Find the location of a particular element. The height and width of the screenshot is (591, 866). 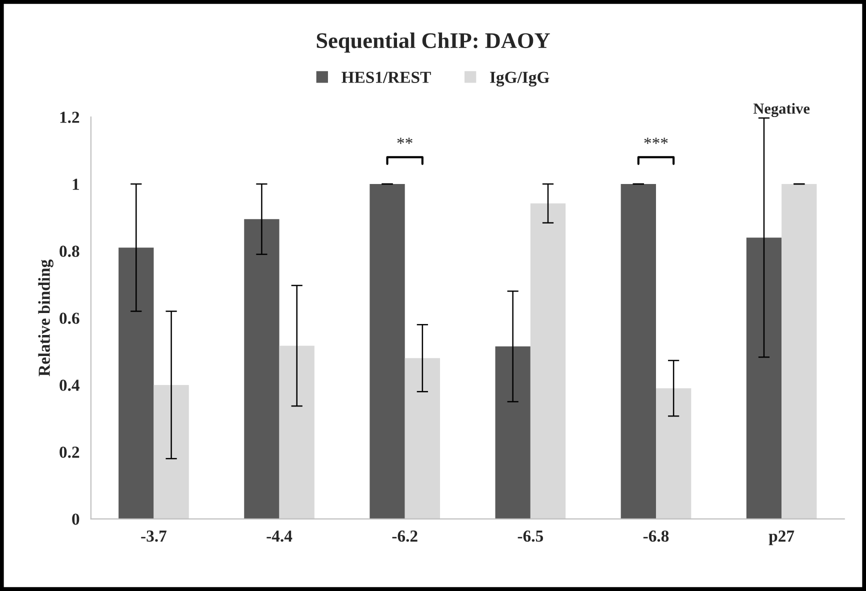

x-tick-label: -6.5 is located at coordinates (531, 536).